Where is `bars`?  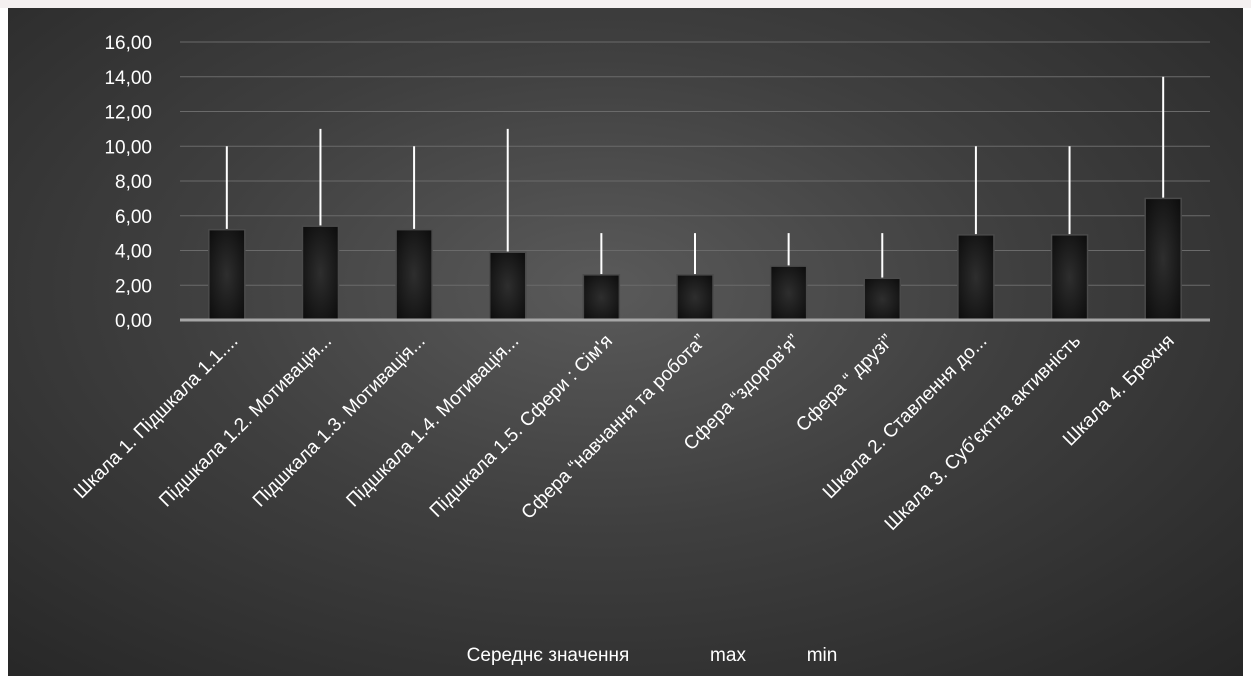
bars is located at coordinates (695, 259).